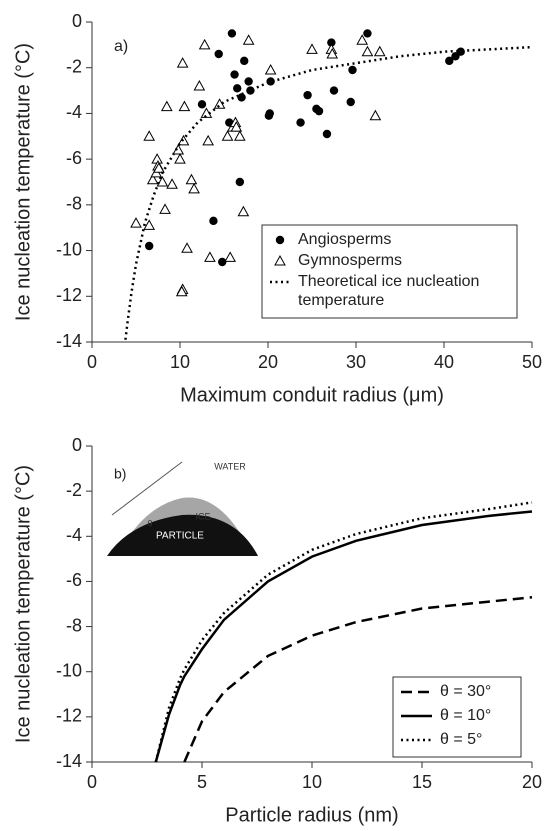  Describe the element at coordinates (202, 516) in the screenshot. I see `annotation: ICE` at that location.